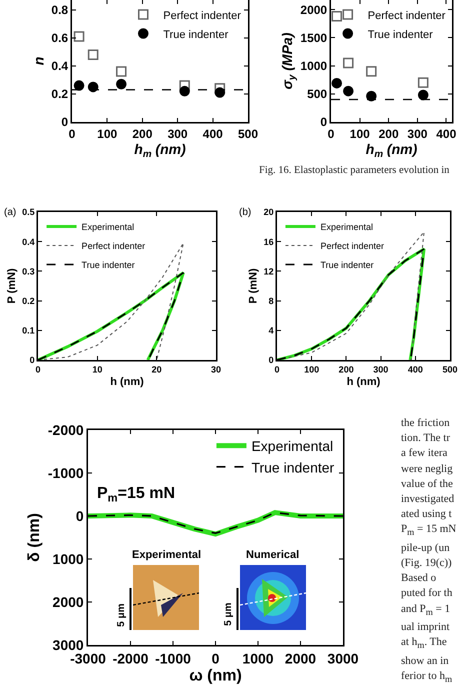 The width and height of the screenshot is (460, 685). I want to click on text: tion. The tr, so click(426, 438).